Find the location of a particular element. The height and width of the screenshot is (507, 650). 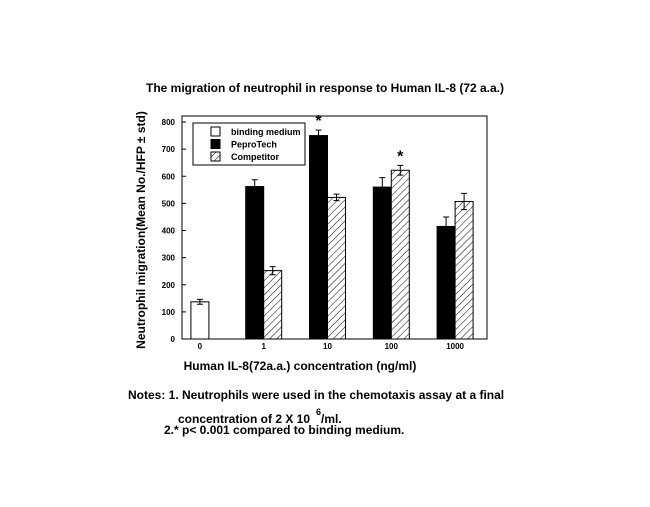

x-axis-label: Human IL-8(72a.a.) concentration (ng/ml) is located at coordinates (300, 366).